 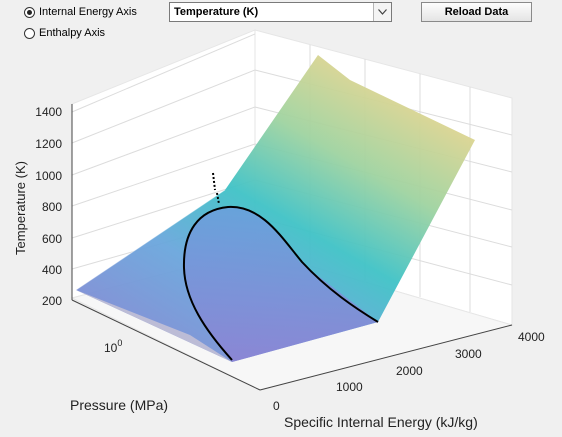 What do you see at coordinates (531, 337) in the screenshot?
I see `x-tick-label: 4000` at bounding box center [531, 337].